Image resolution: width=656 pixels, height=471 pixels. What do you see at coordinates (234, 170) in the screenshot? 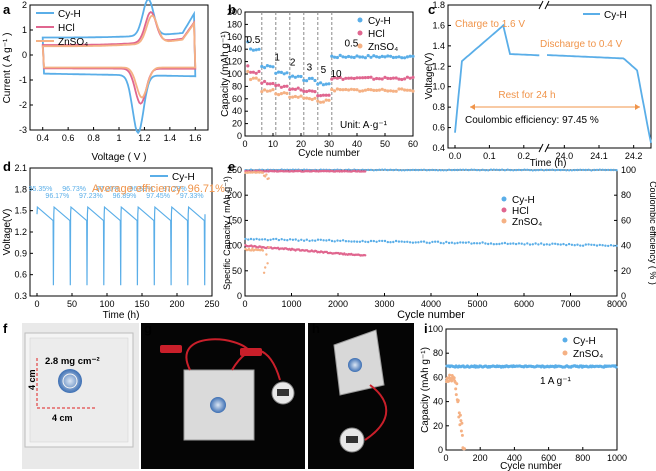
I see `e-ytick-label: 250` at bounding box center [234, 170].